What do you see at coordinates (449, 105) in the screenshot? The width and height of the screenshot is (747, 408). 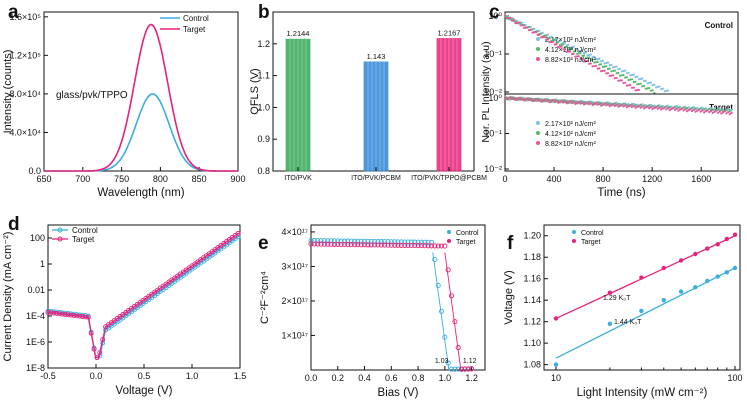 I see `panel-b-bar` at bounding box center [449, 105].